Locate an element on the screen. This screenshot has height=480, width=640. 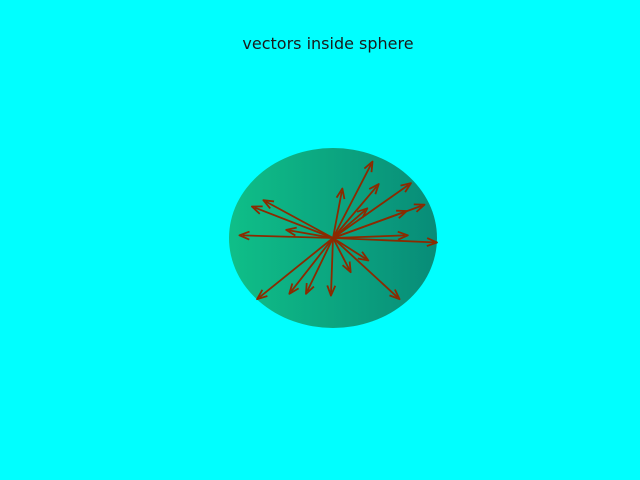
vector-arrows is located at coordinates (338, 230).